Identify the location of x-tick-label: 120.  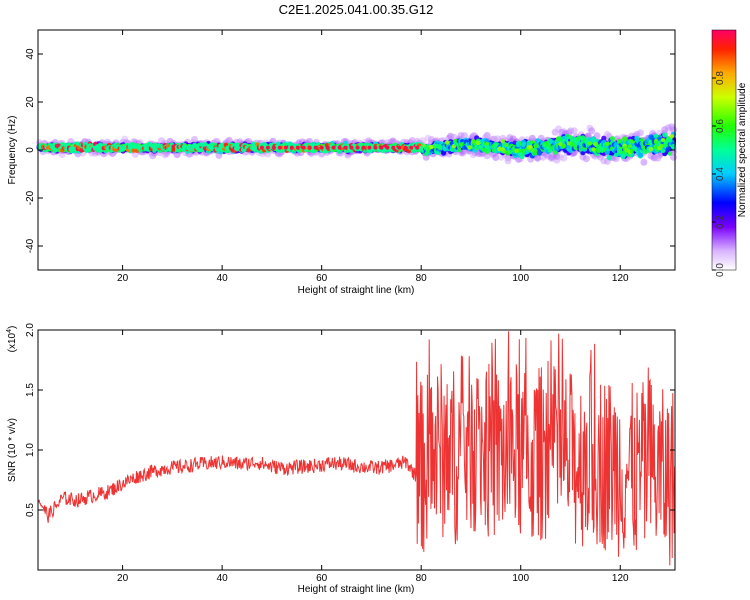
(620, 278).